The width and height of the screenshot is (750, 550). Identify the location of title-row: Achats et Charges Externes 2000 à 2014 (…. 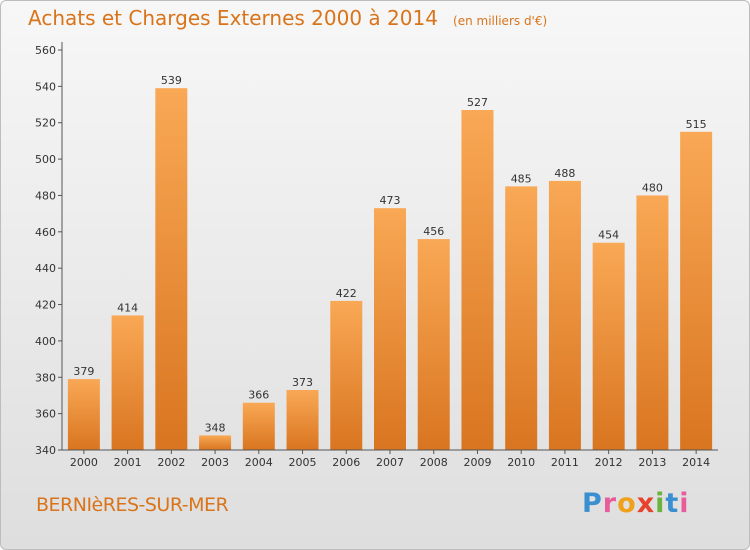
(287, 18).